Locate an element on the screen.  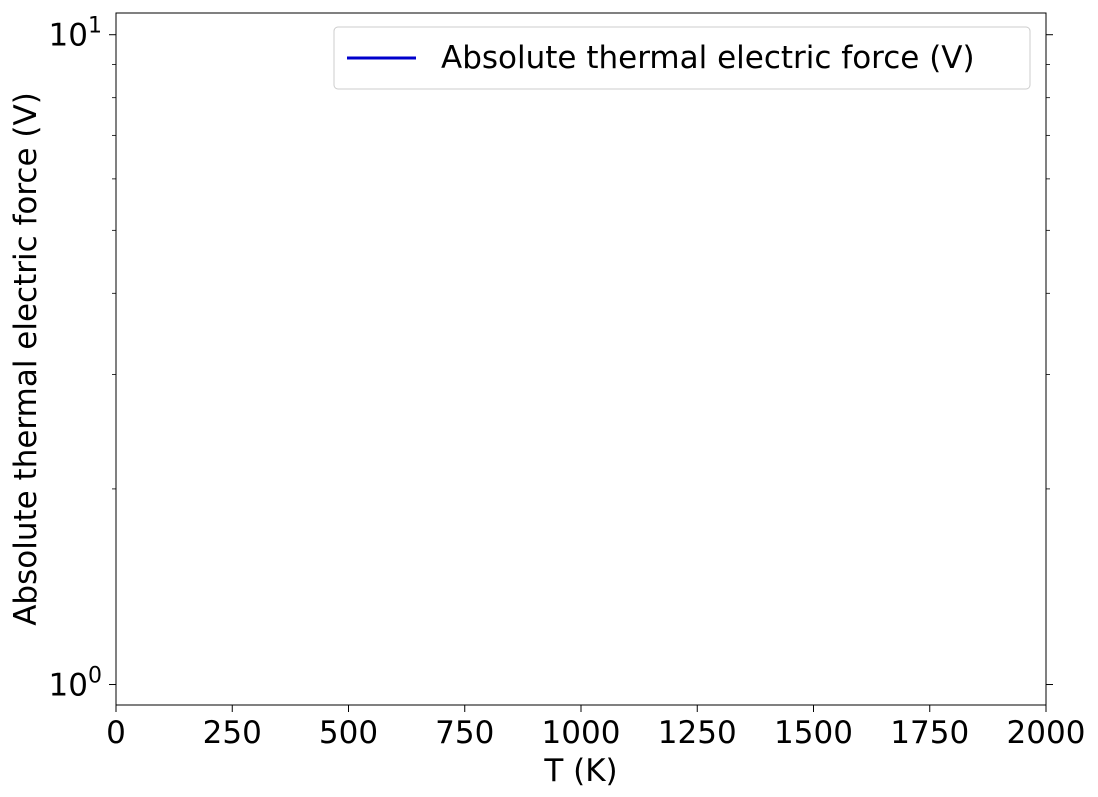
x-tick-label: 0 is located at coordinates (116, 733).